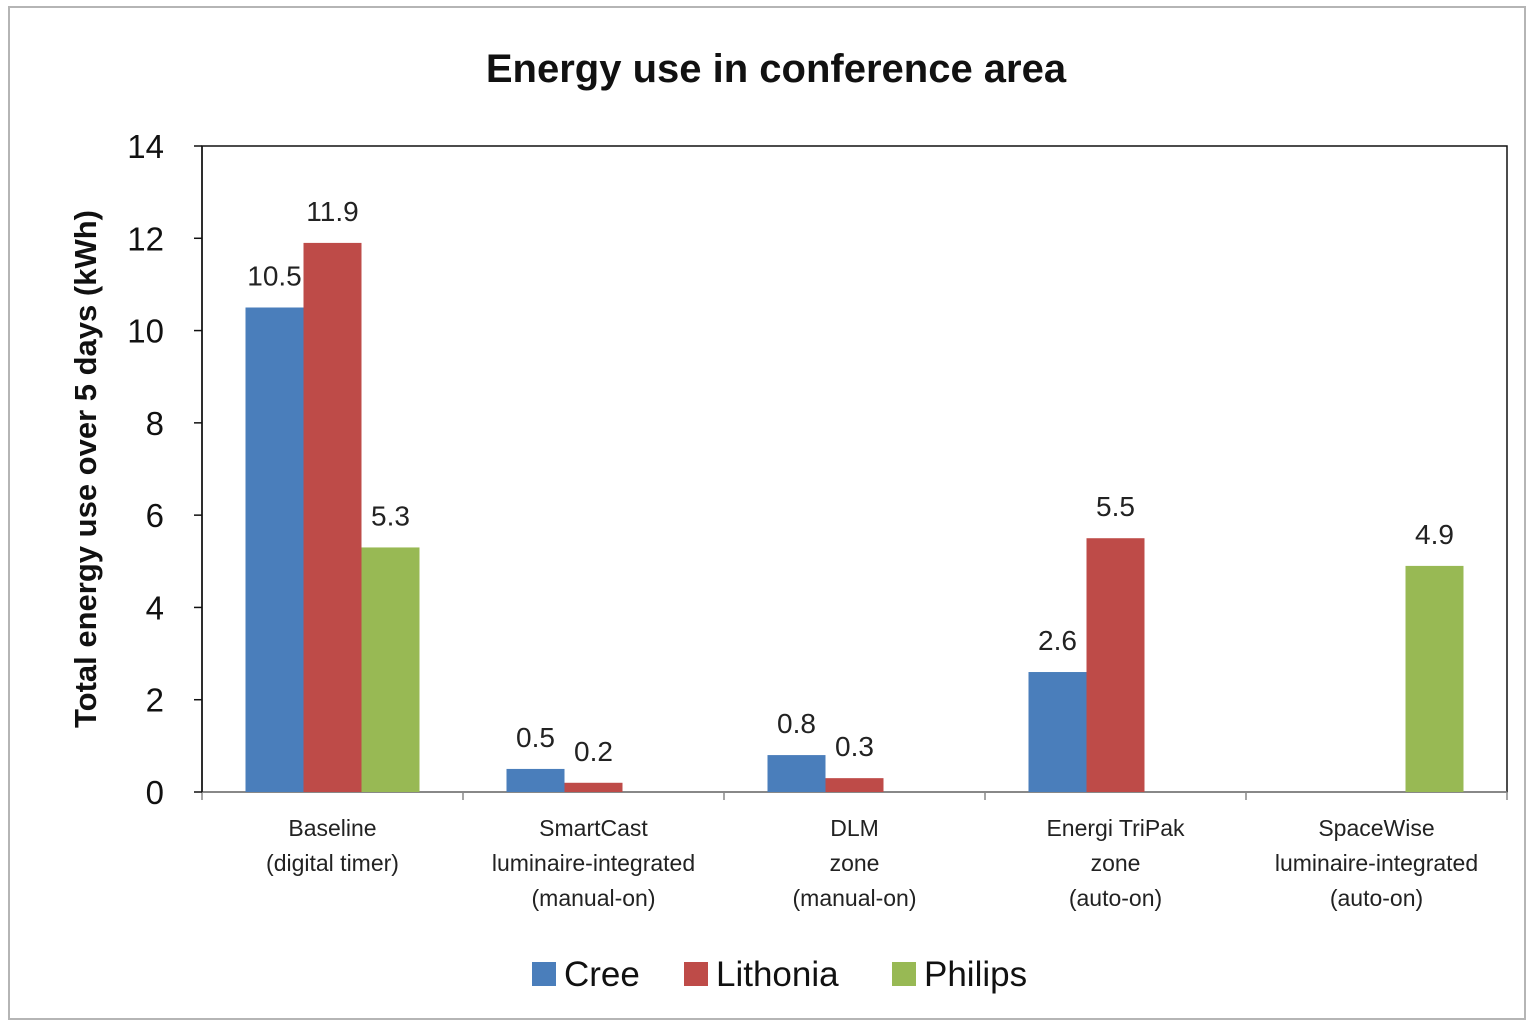 Image resolution: width=1532 pixels, height=1026 pixels. Describe the element at coordinates (776, 69) in the screenshot. I see `chart-title: Energy use in conference area` at that location.